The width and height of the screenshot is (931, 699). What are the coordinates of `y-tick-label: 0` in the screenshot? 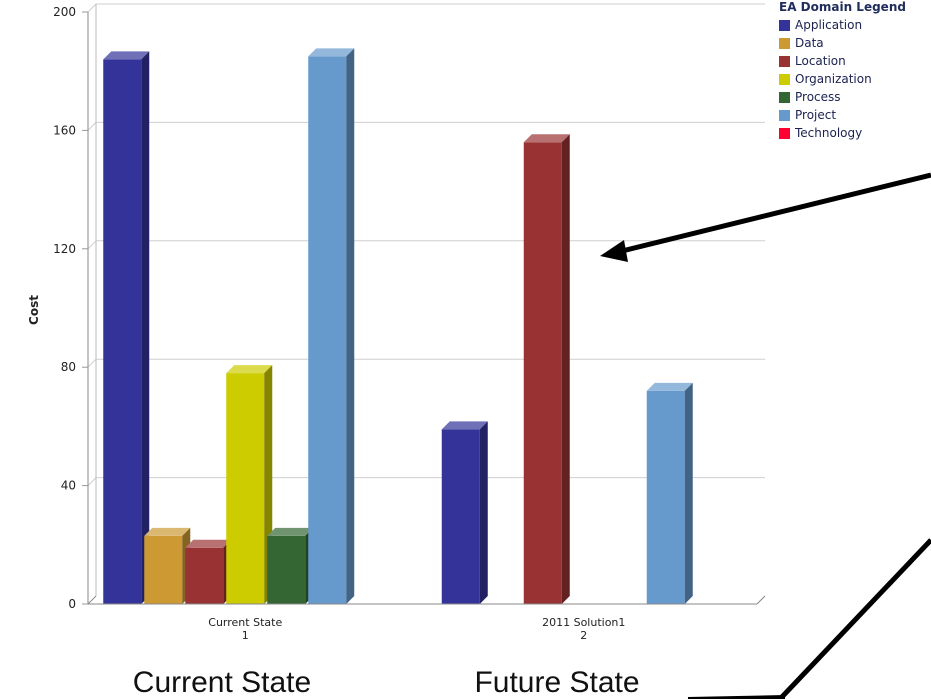 It's located at (72, 604).